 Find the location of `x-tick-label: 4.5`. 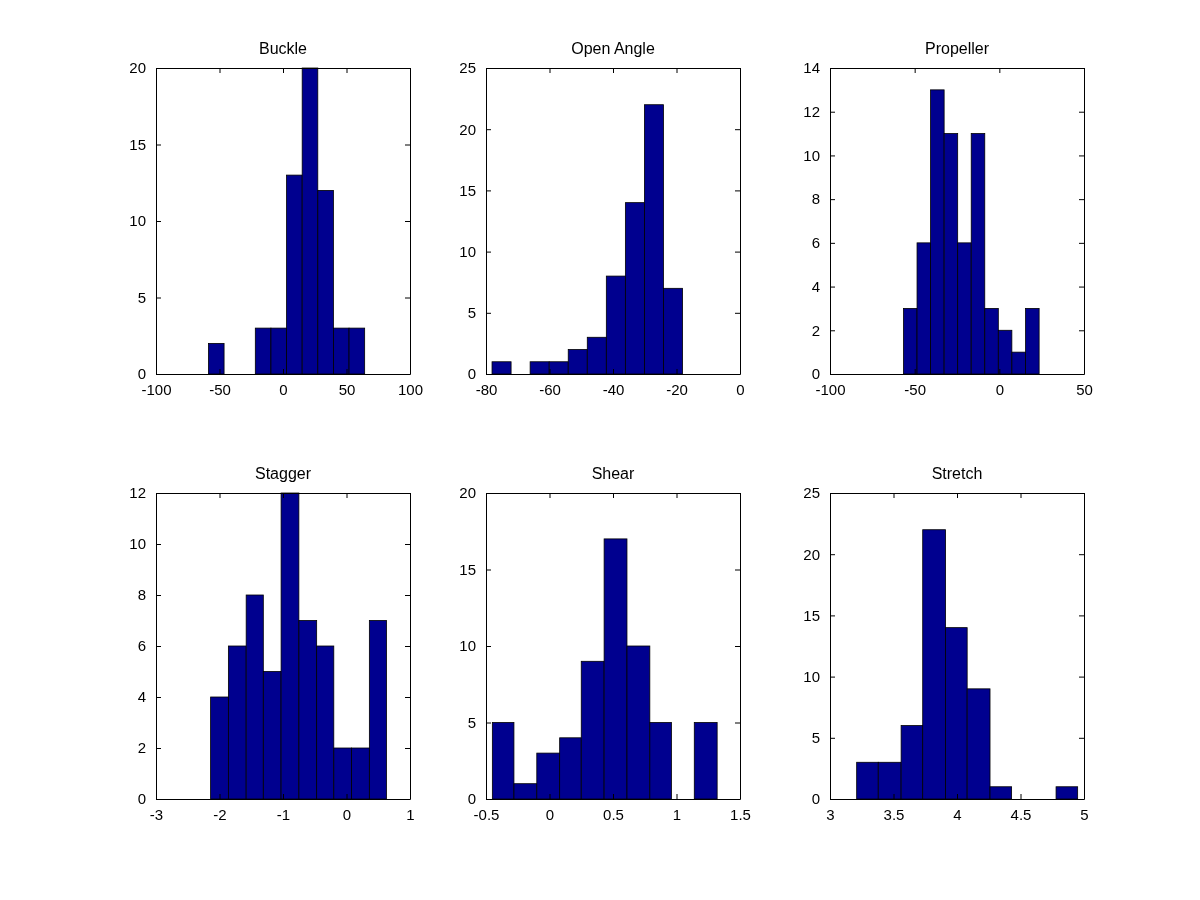

x-tick-label: 4.5 is located at coordinates (1021, 814).